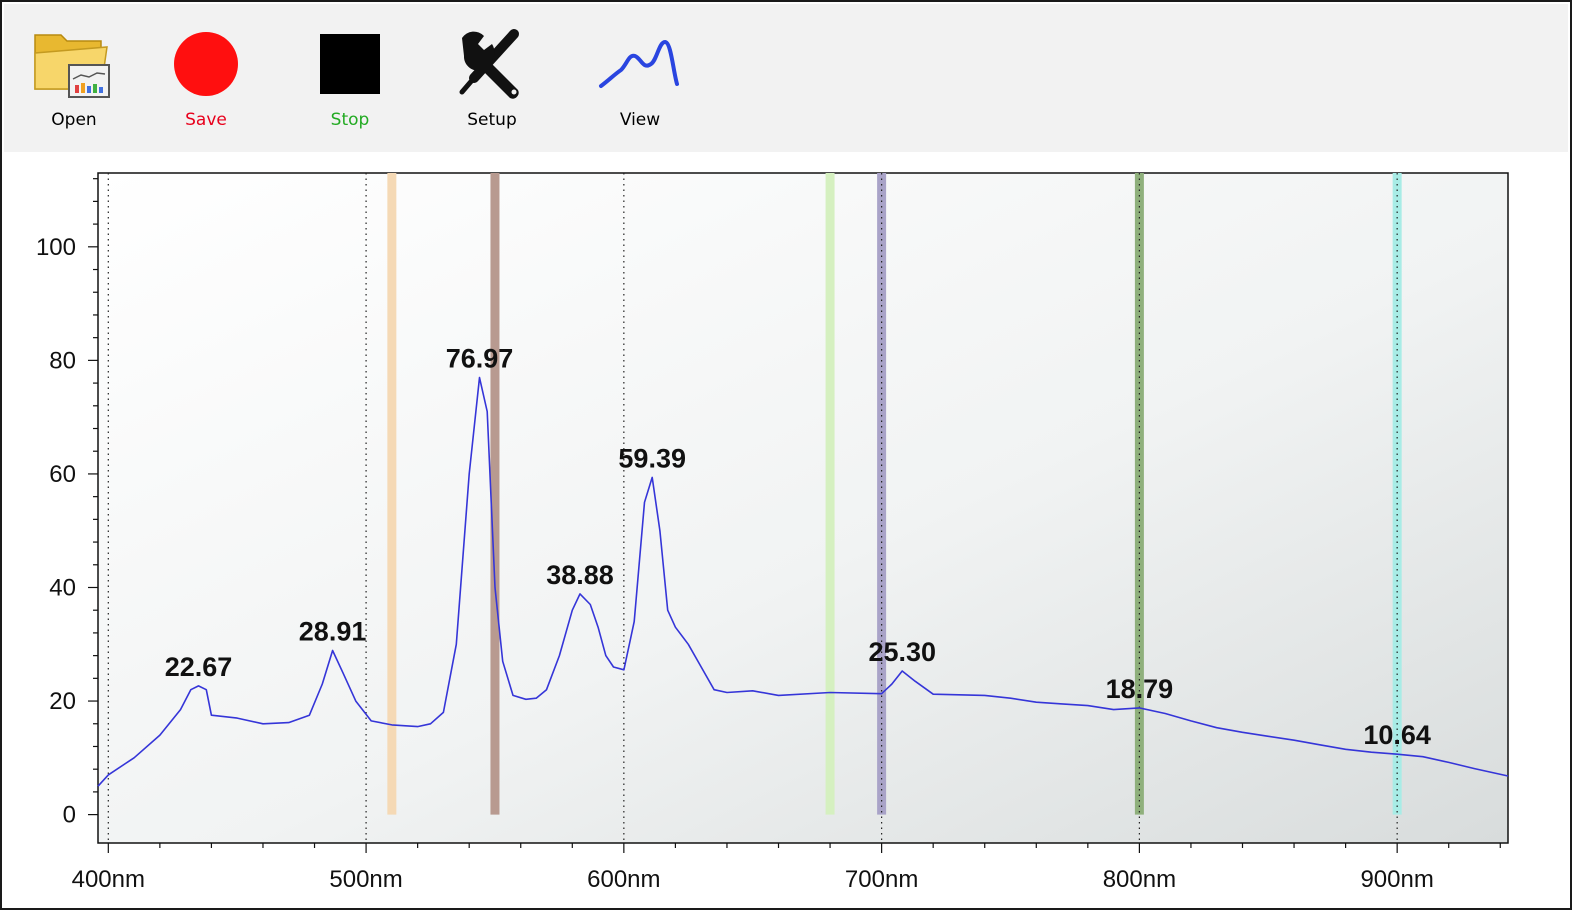 This screenshot has height=912, width=1572. What do you see at coordinates (640, 120) in the screenshot?
I see `view-label: View` at bounding box center [640, 120].